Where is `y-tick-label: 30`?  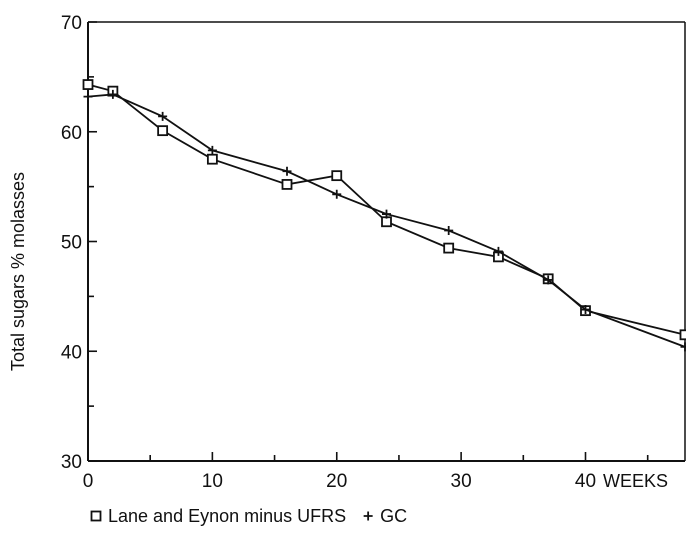 y-tick-label: 30 is located at coordinates (71, 462).